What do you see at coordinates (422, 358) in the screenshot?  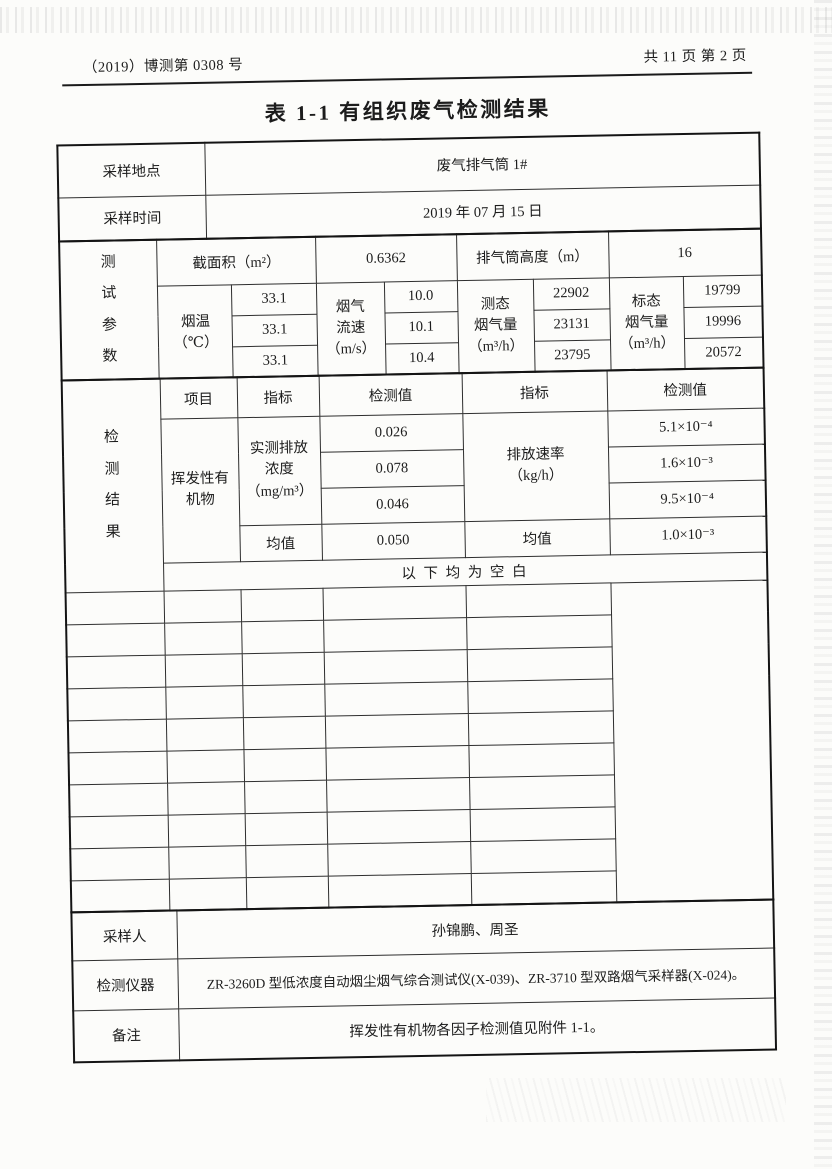 I see `gas-velocity-value-3: 10.4` at bounding box center [422, 358].